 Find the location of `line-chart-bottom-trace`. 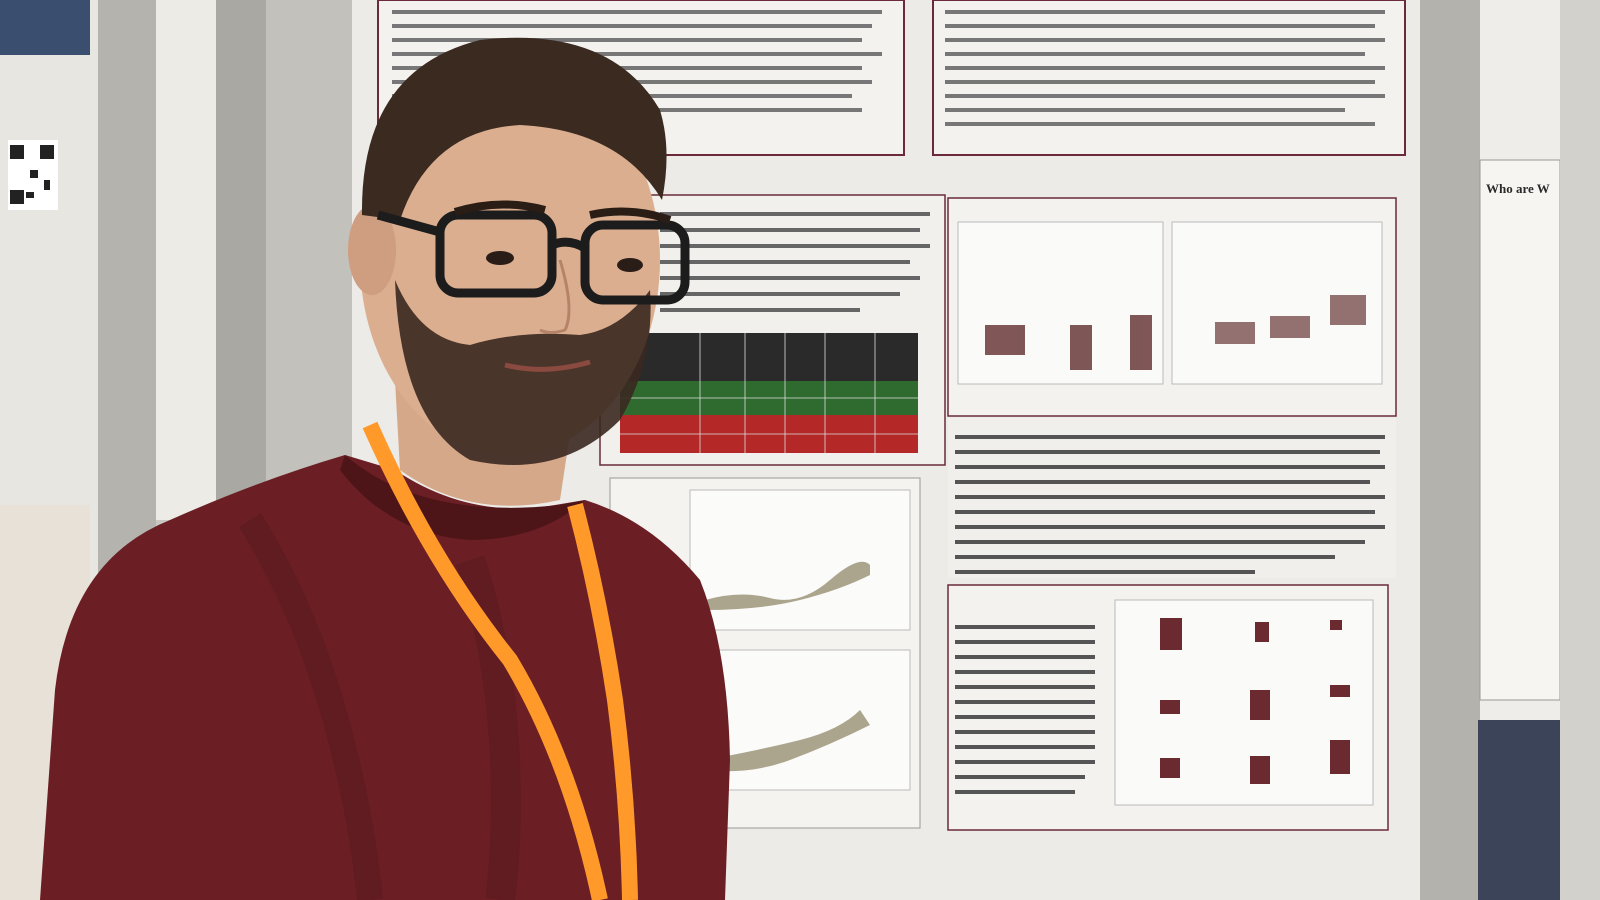

line-chart-bottom-trace is located at coordinates (787, 741).